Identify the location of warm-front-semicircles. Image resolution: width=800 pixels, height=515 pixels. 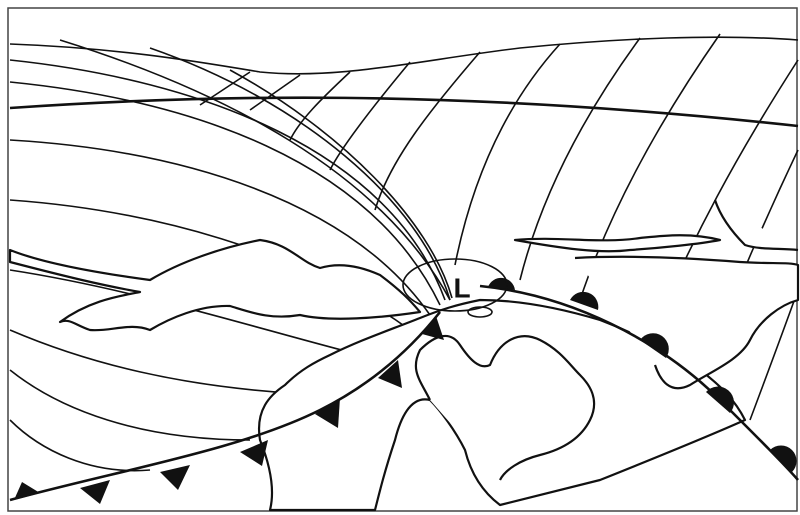
(642, 374).